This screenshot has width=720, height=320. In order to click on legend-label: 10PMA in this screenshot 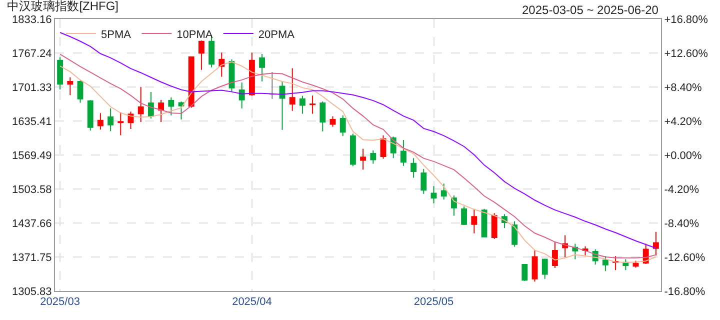, I will do `click(195, 34)`.